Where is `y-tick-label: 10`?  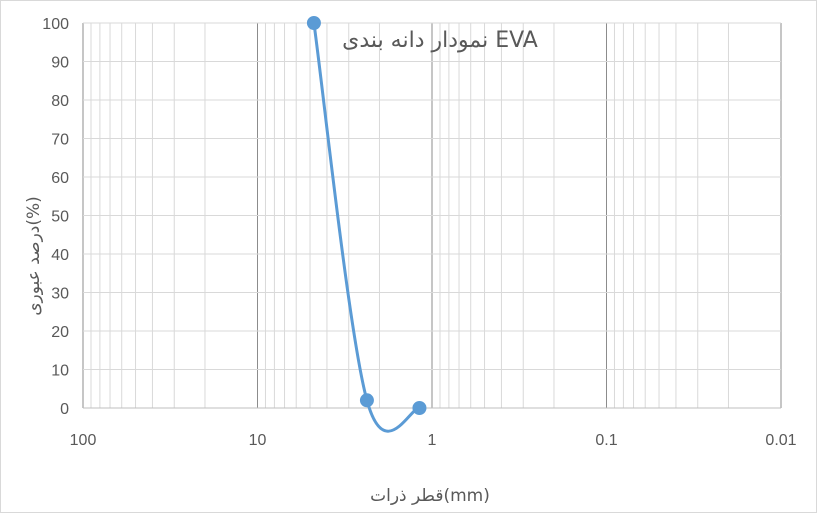
y-tick-label: 10 is located at coordinates (60, 371).